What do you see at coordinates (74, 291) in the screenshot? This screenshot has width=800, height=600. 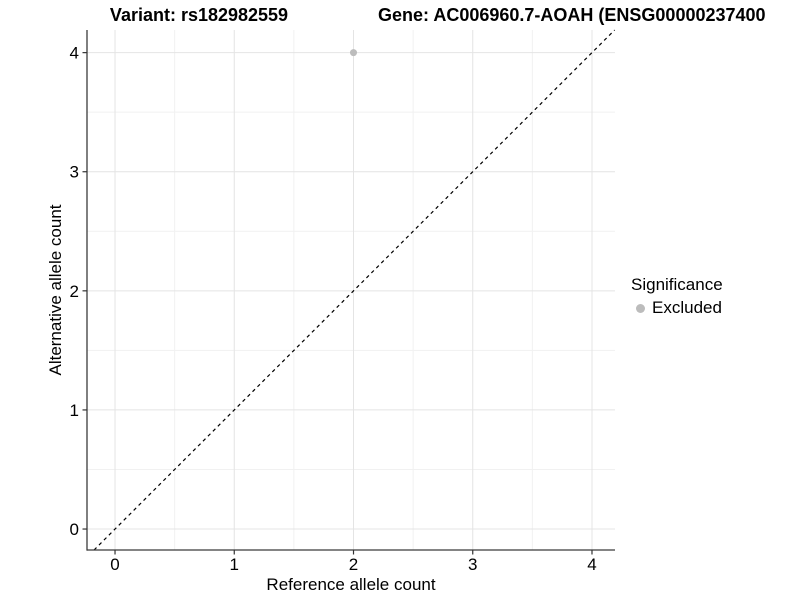 I see `y-tick-label: 2` at bounding box center [74, 291].